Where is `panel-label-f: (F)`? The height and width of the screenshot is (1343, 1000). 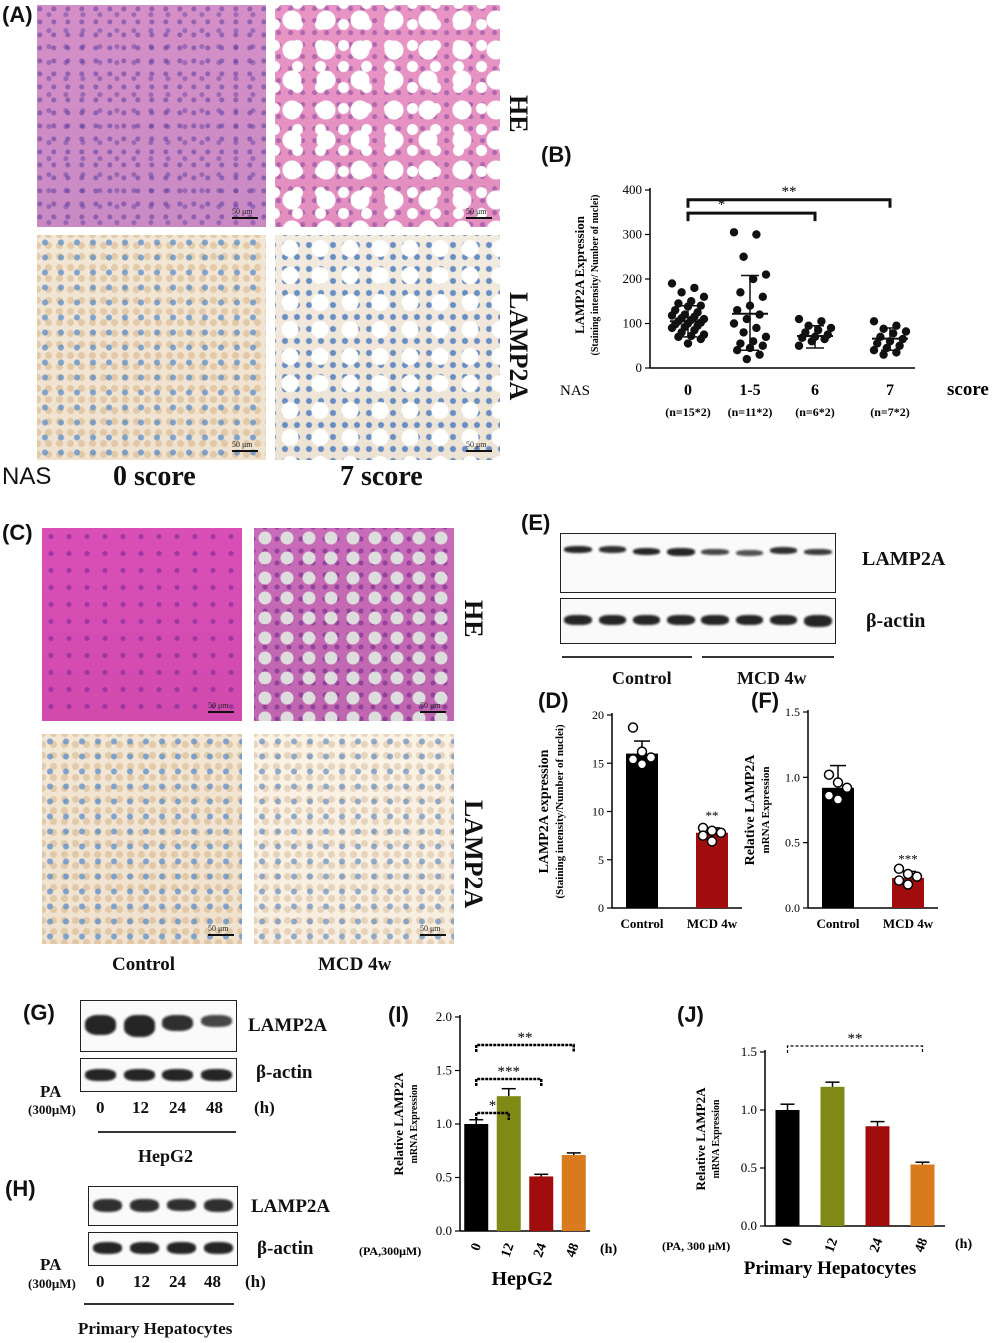
panel-label-f: (F) is located at coordinates (765, 700).